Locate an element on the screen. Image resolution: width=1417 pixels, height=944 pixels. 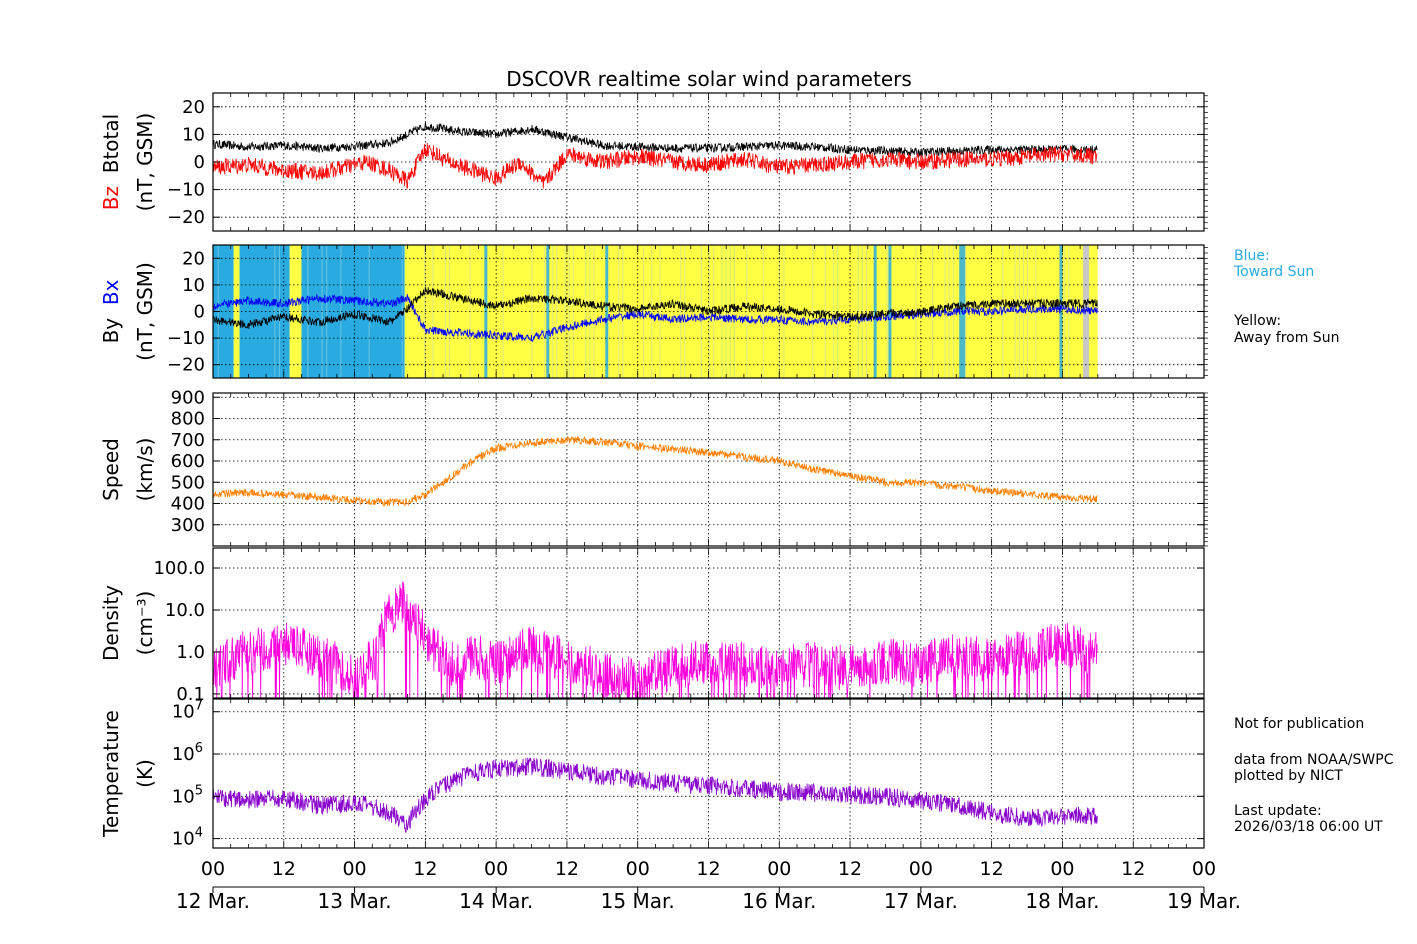
y-tick-label: −20 is located at coordinates (186, 365).